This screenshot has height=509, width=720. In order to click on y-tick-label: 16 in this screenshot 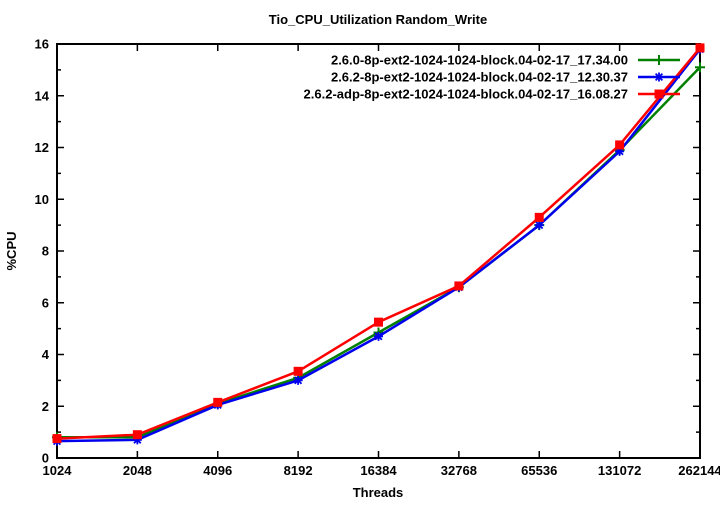, I will do `click(42, 44)`.